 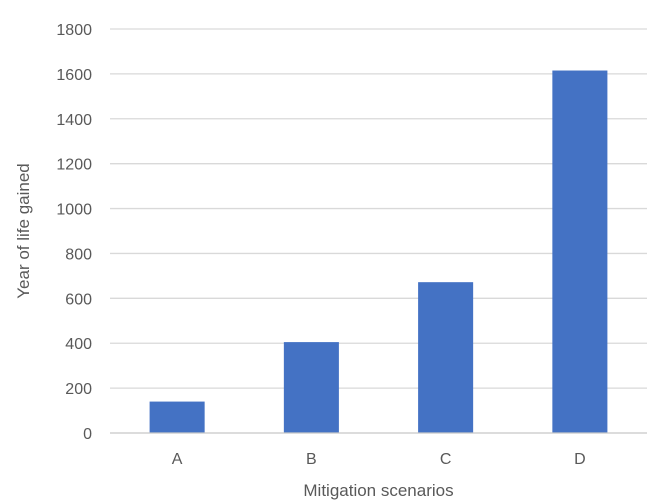 I want to click on bar-D, so click(x=580, y=252).